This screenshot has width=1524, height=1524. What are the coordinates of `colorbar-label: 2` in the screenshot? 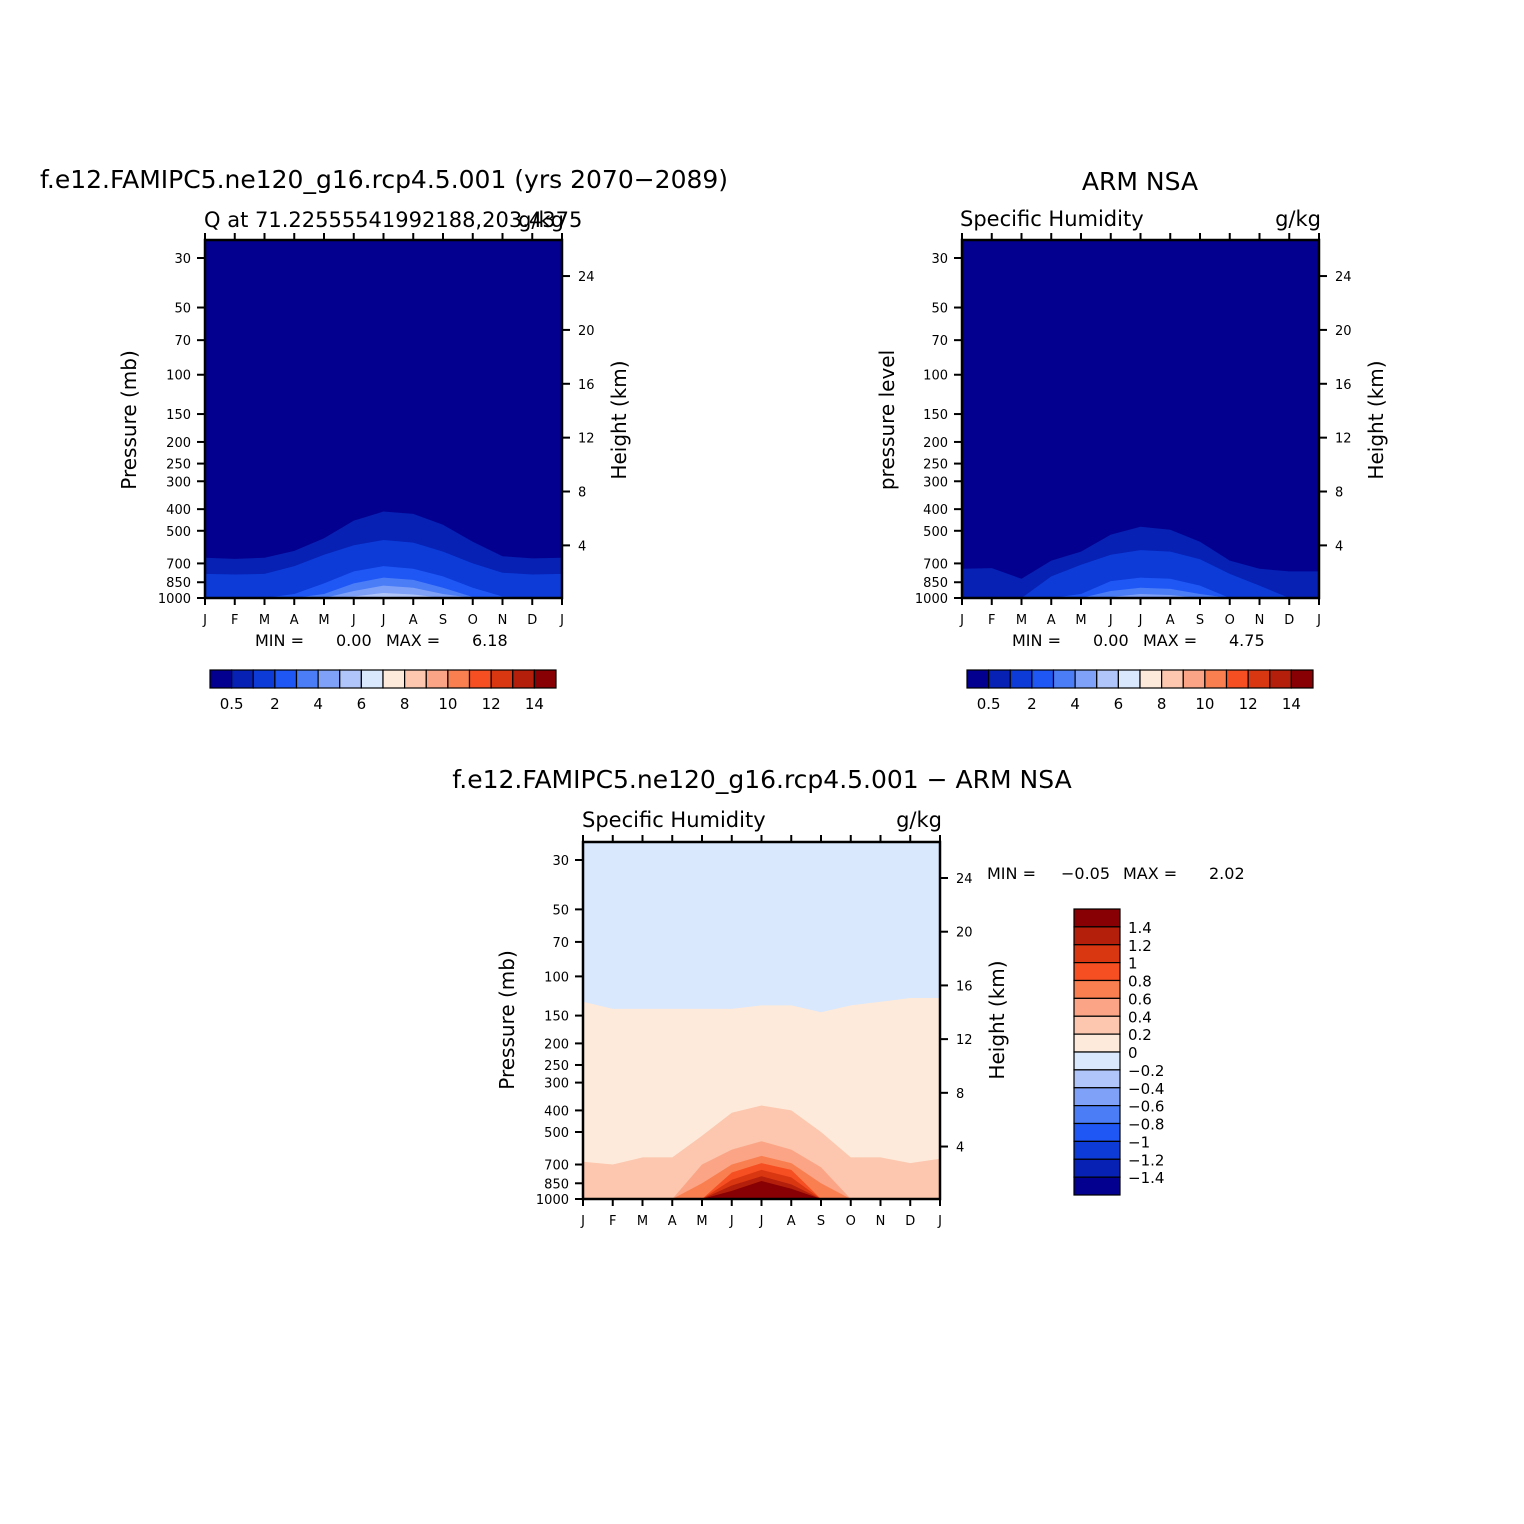 It's located at (1032, 704).